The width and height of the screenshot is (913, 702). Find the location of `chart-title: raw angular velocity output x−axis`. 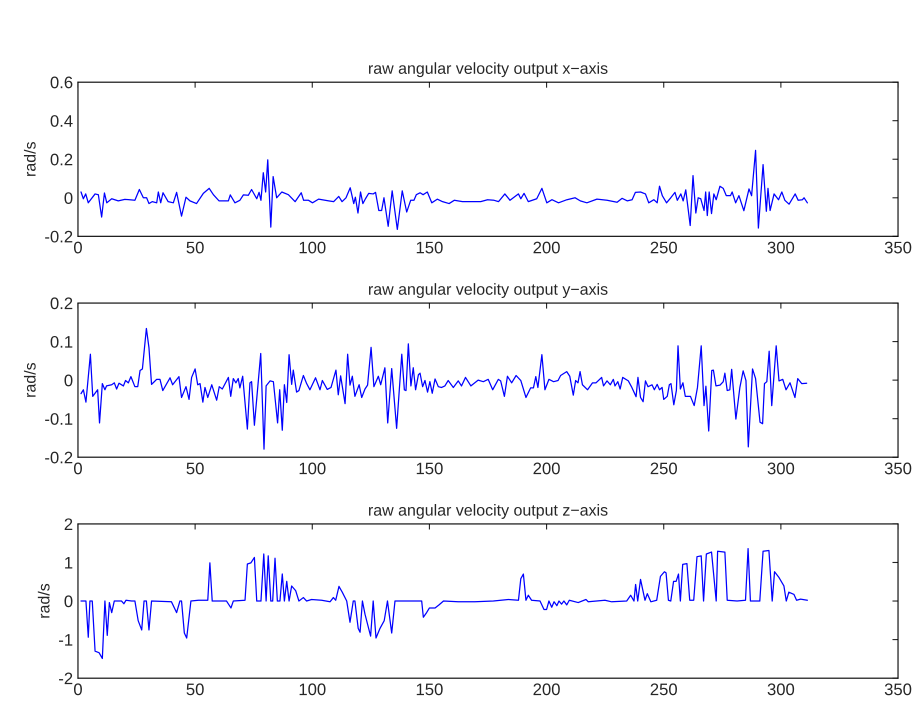

chart-title: raw angular velocity output x−axis is located at coordinates (488, 70).